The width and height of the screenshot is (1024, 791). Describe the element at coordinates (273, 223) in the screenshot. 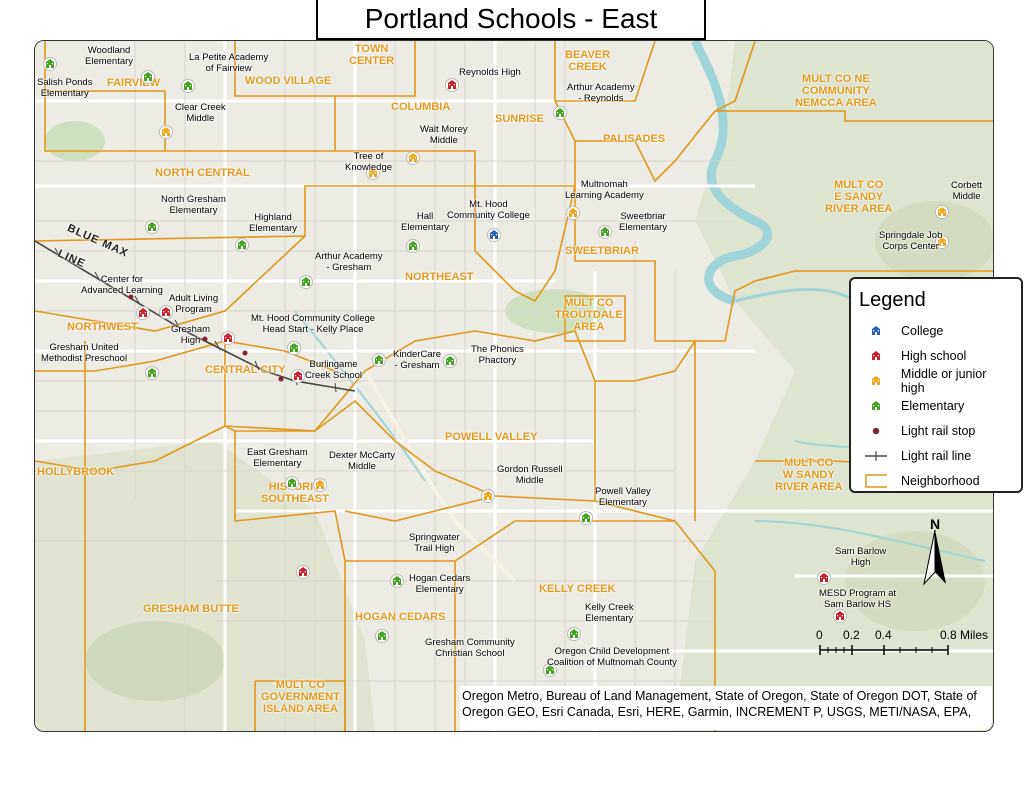

I see `school-label: Highland Elementary` at that location.